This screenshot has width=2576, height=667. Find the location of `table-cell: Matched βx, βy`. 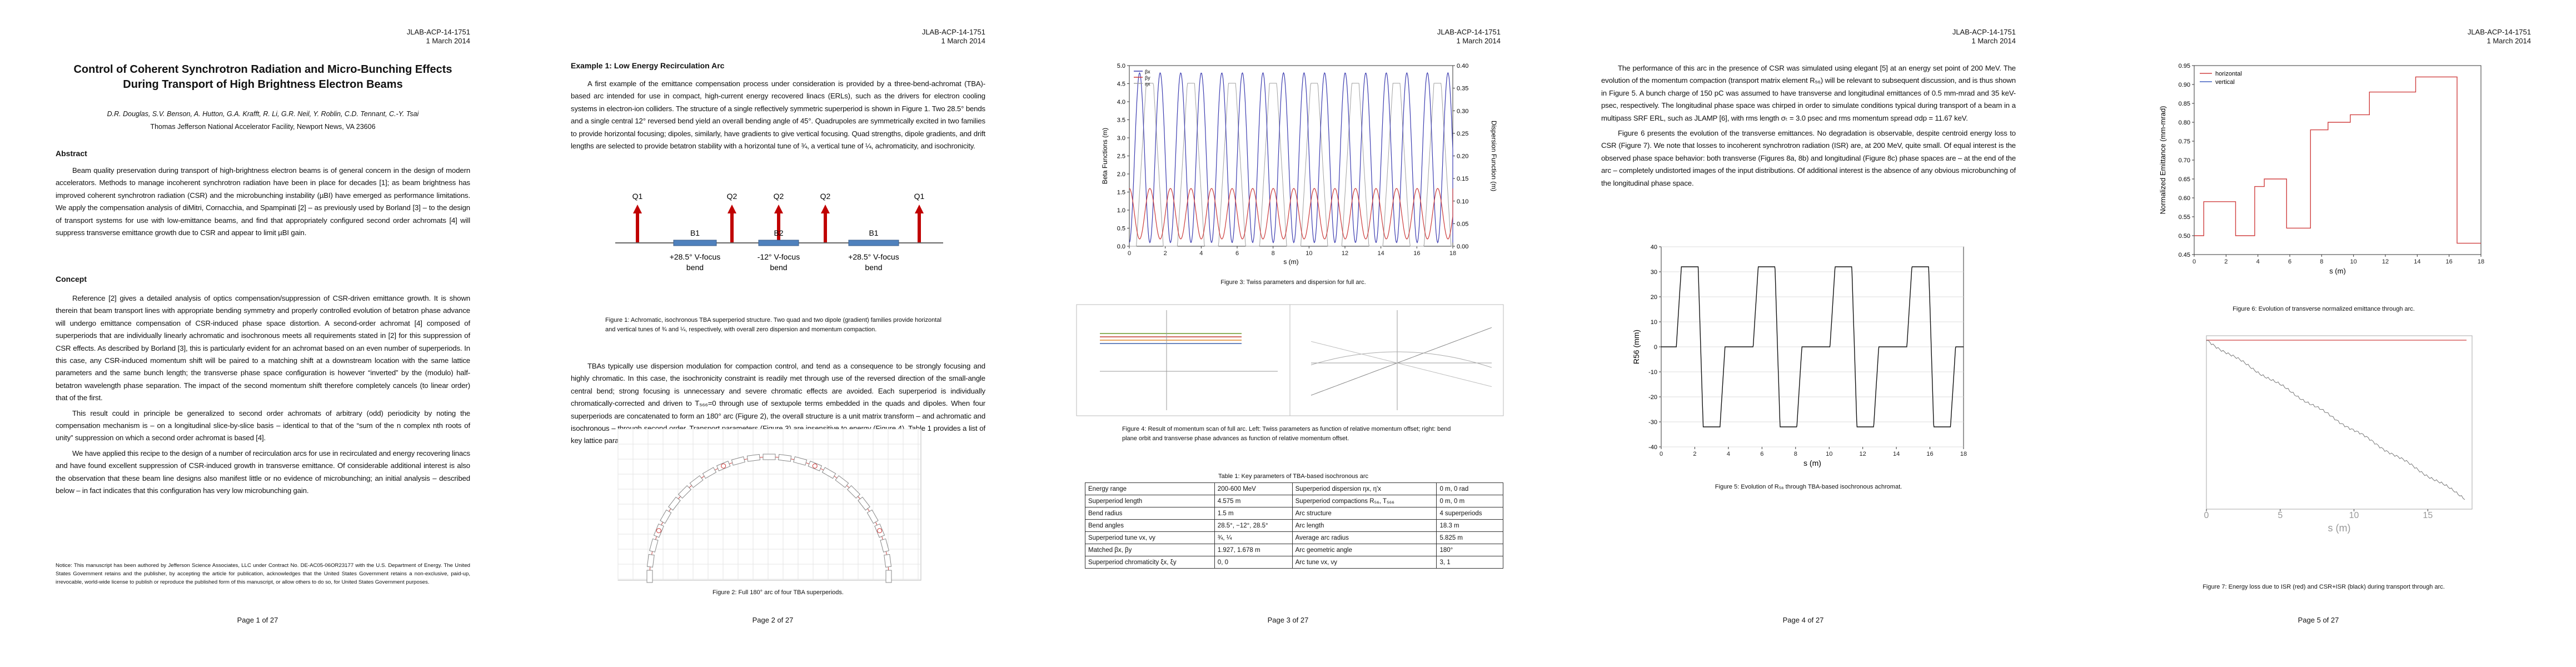

table-cell: Matched βx, βy is located at coordinates (1150, 550).